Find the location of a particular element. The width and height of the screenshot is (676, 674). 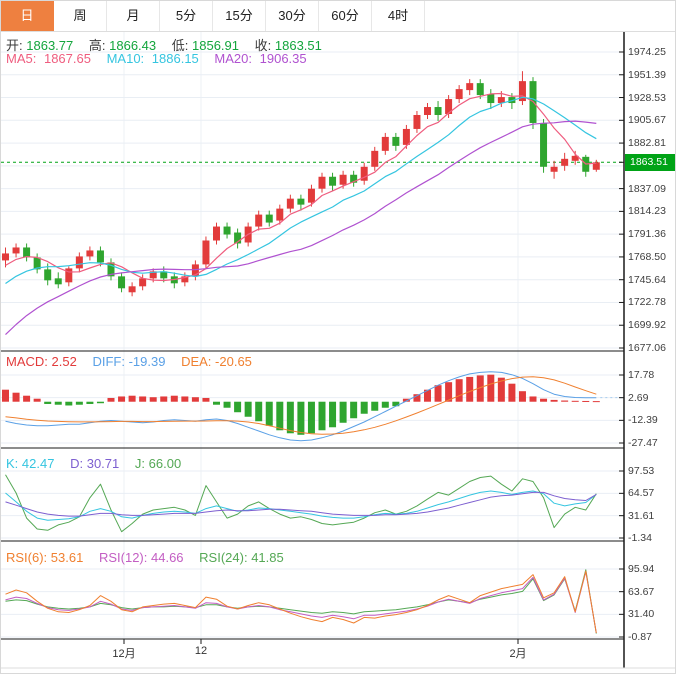

tab-m5: 5分 is located at coordinates (186, 16).